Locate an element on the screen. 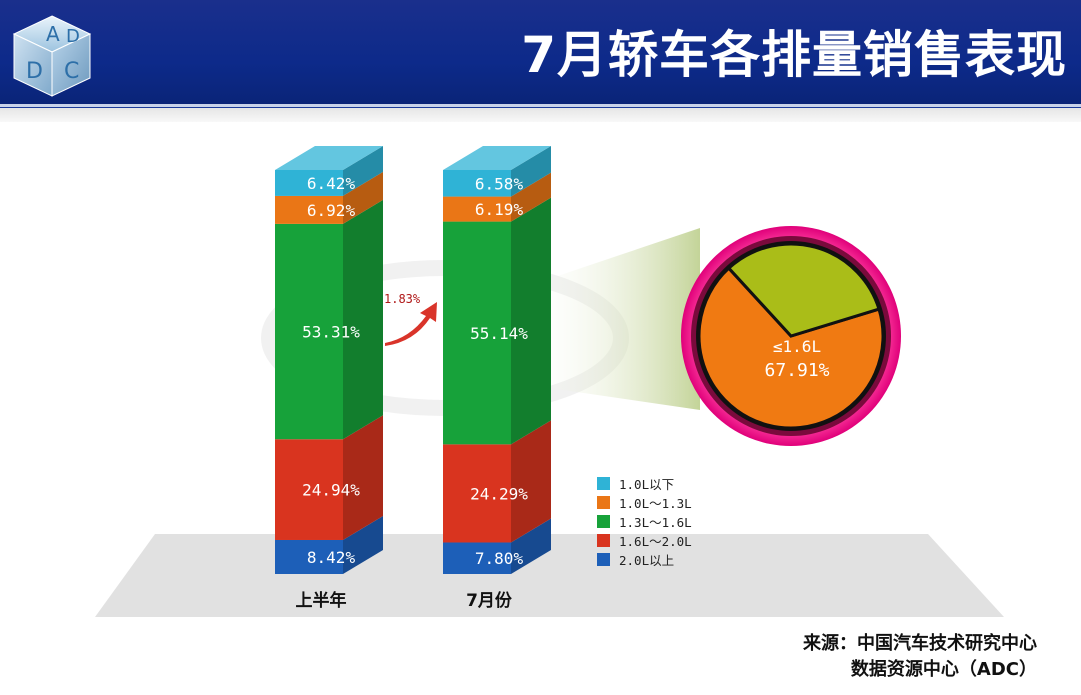  legend-label: 1.6L～2.0L is located at coordinates (655, 541).